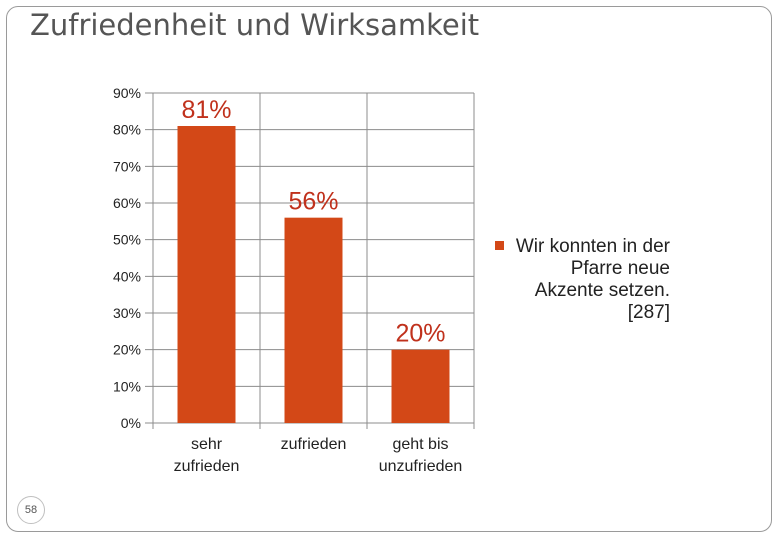  What do you see at coordinates (255, 25) in the screenshot?
I see `slide-title: Zufriedenheit und Wirksamkeit` at bounding box center [255, 25].